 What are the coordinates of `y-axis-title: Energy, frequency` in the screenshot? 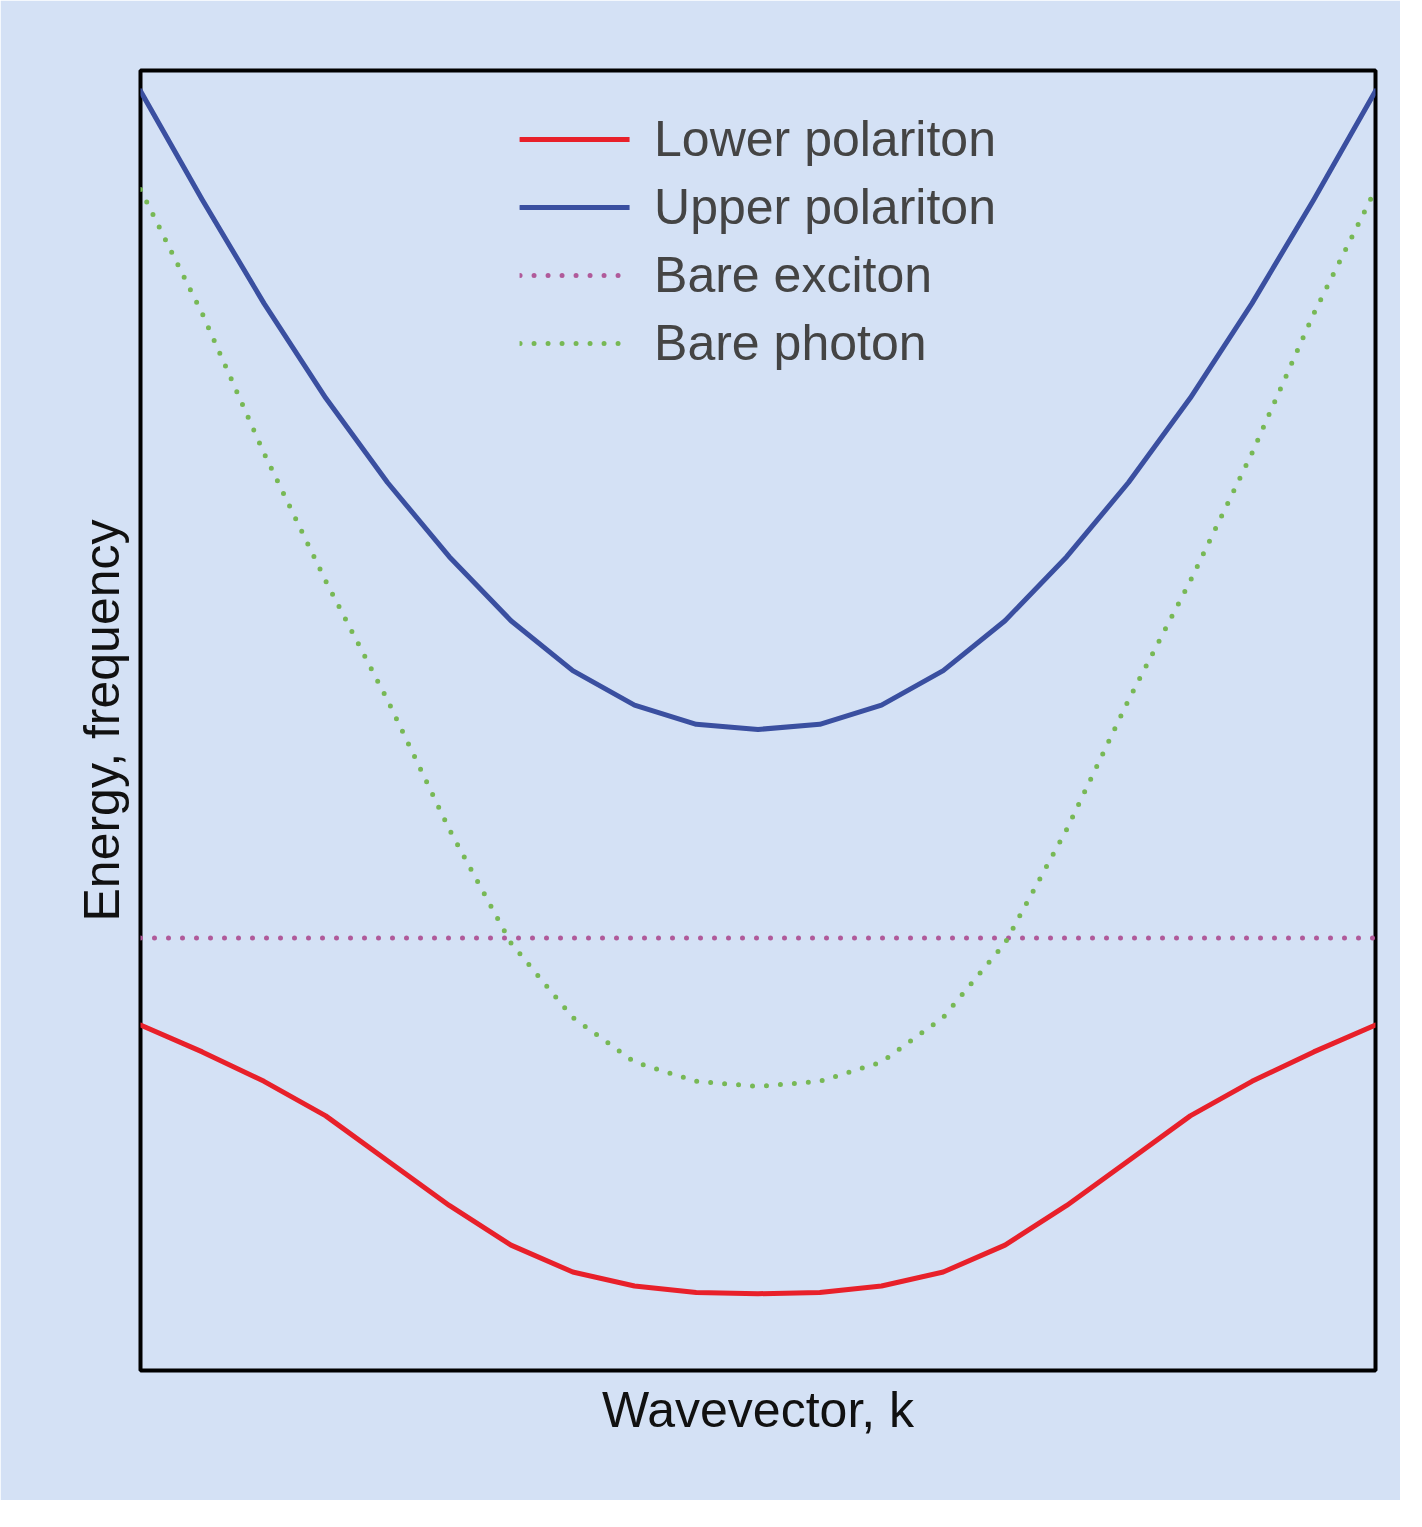 It's located at (101, 720).